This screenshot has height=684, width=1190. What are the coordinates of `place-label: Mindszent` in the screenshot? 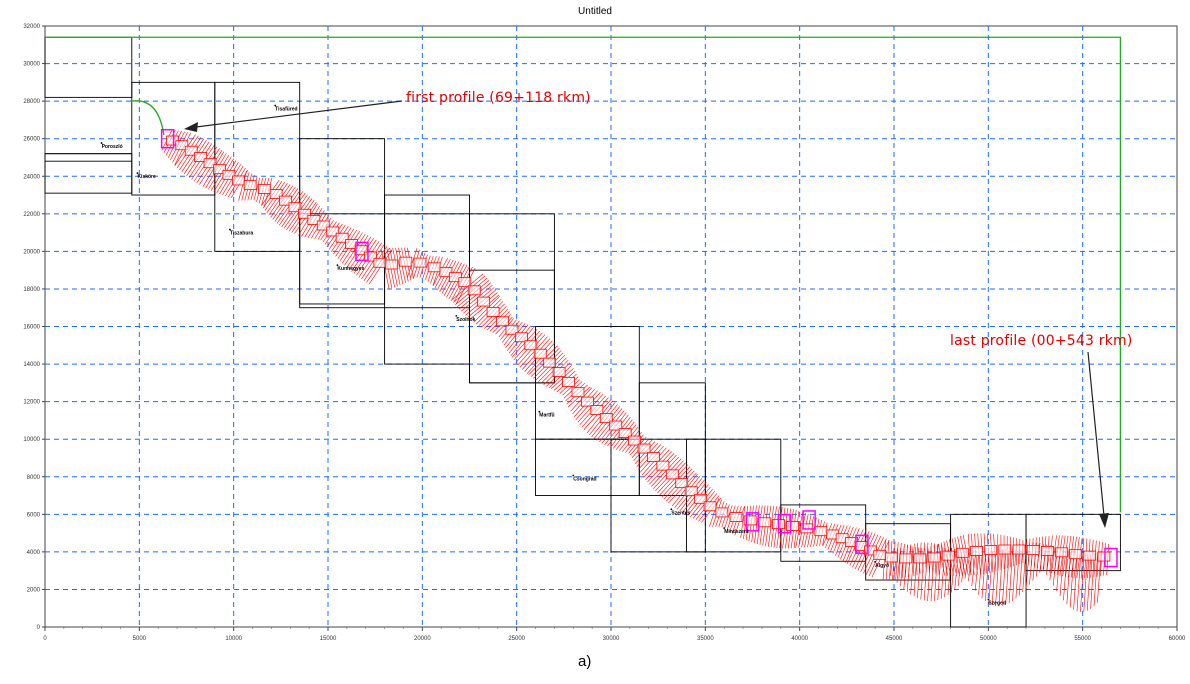 It's located at (736, 532).